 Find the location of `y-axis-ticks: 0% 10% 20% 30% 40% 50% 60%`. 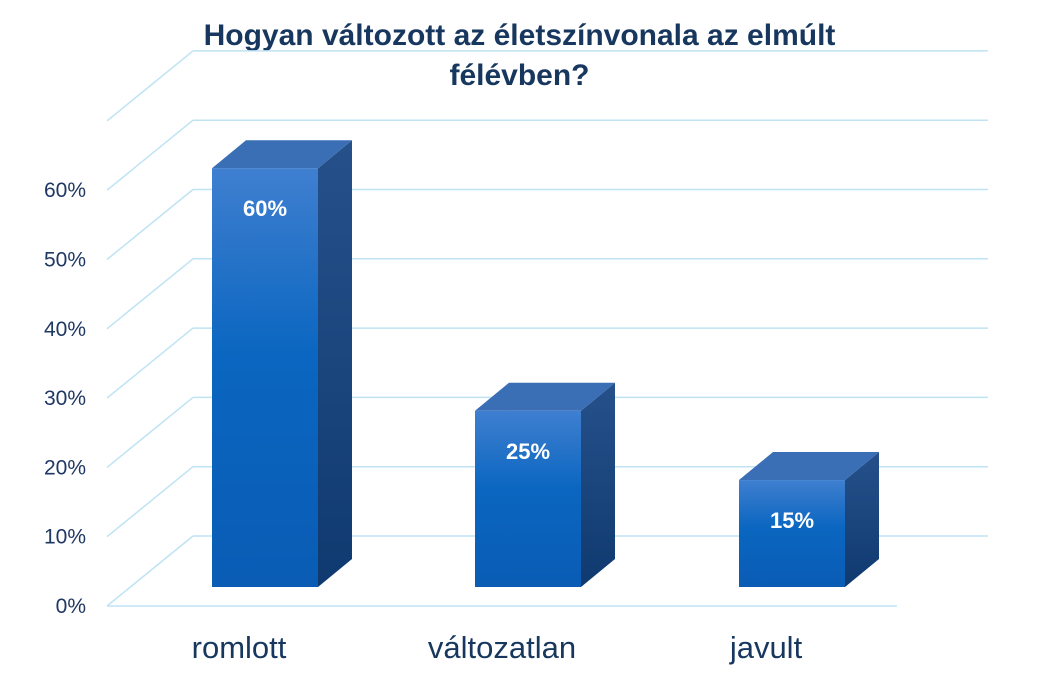

y-axis-ticks: 0% 10% 20% 30% 40% 50% 60% is located at coordinates (65, 398).